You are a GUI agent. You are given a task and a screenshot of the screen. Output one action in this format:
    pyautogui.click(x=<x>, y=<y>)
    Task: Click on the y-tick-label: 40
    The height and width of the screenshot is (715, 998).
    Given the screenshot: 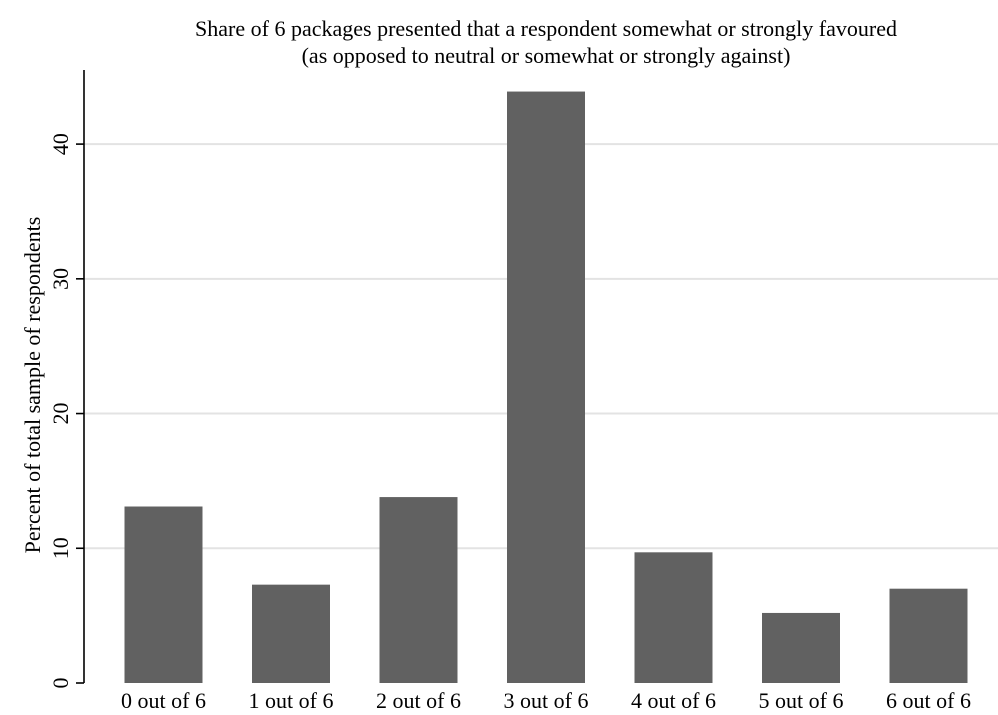 What is the action you would take?
    pyautogui.click(x=60, y=144)
    